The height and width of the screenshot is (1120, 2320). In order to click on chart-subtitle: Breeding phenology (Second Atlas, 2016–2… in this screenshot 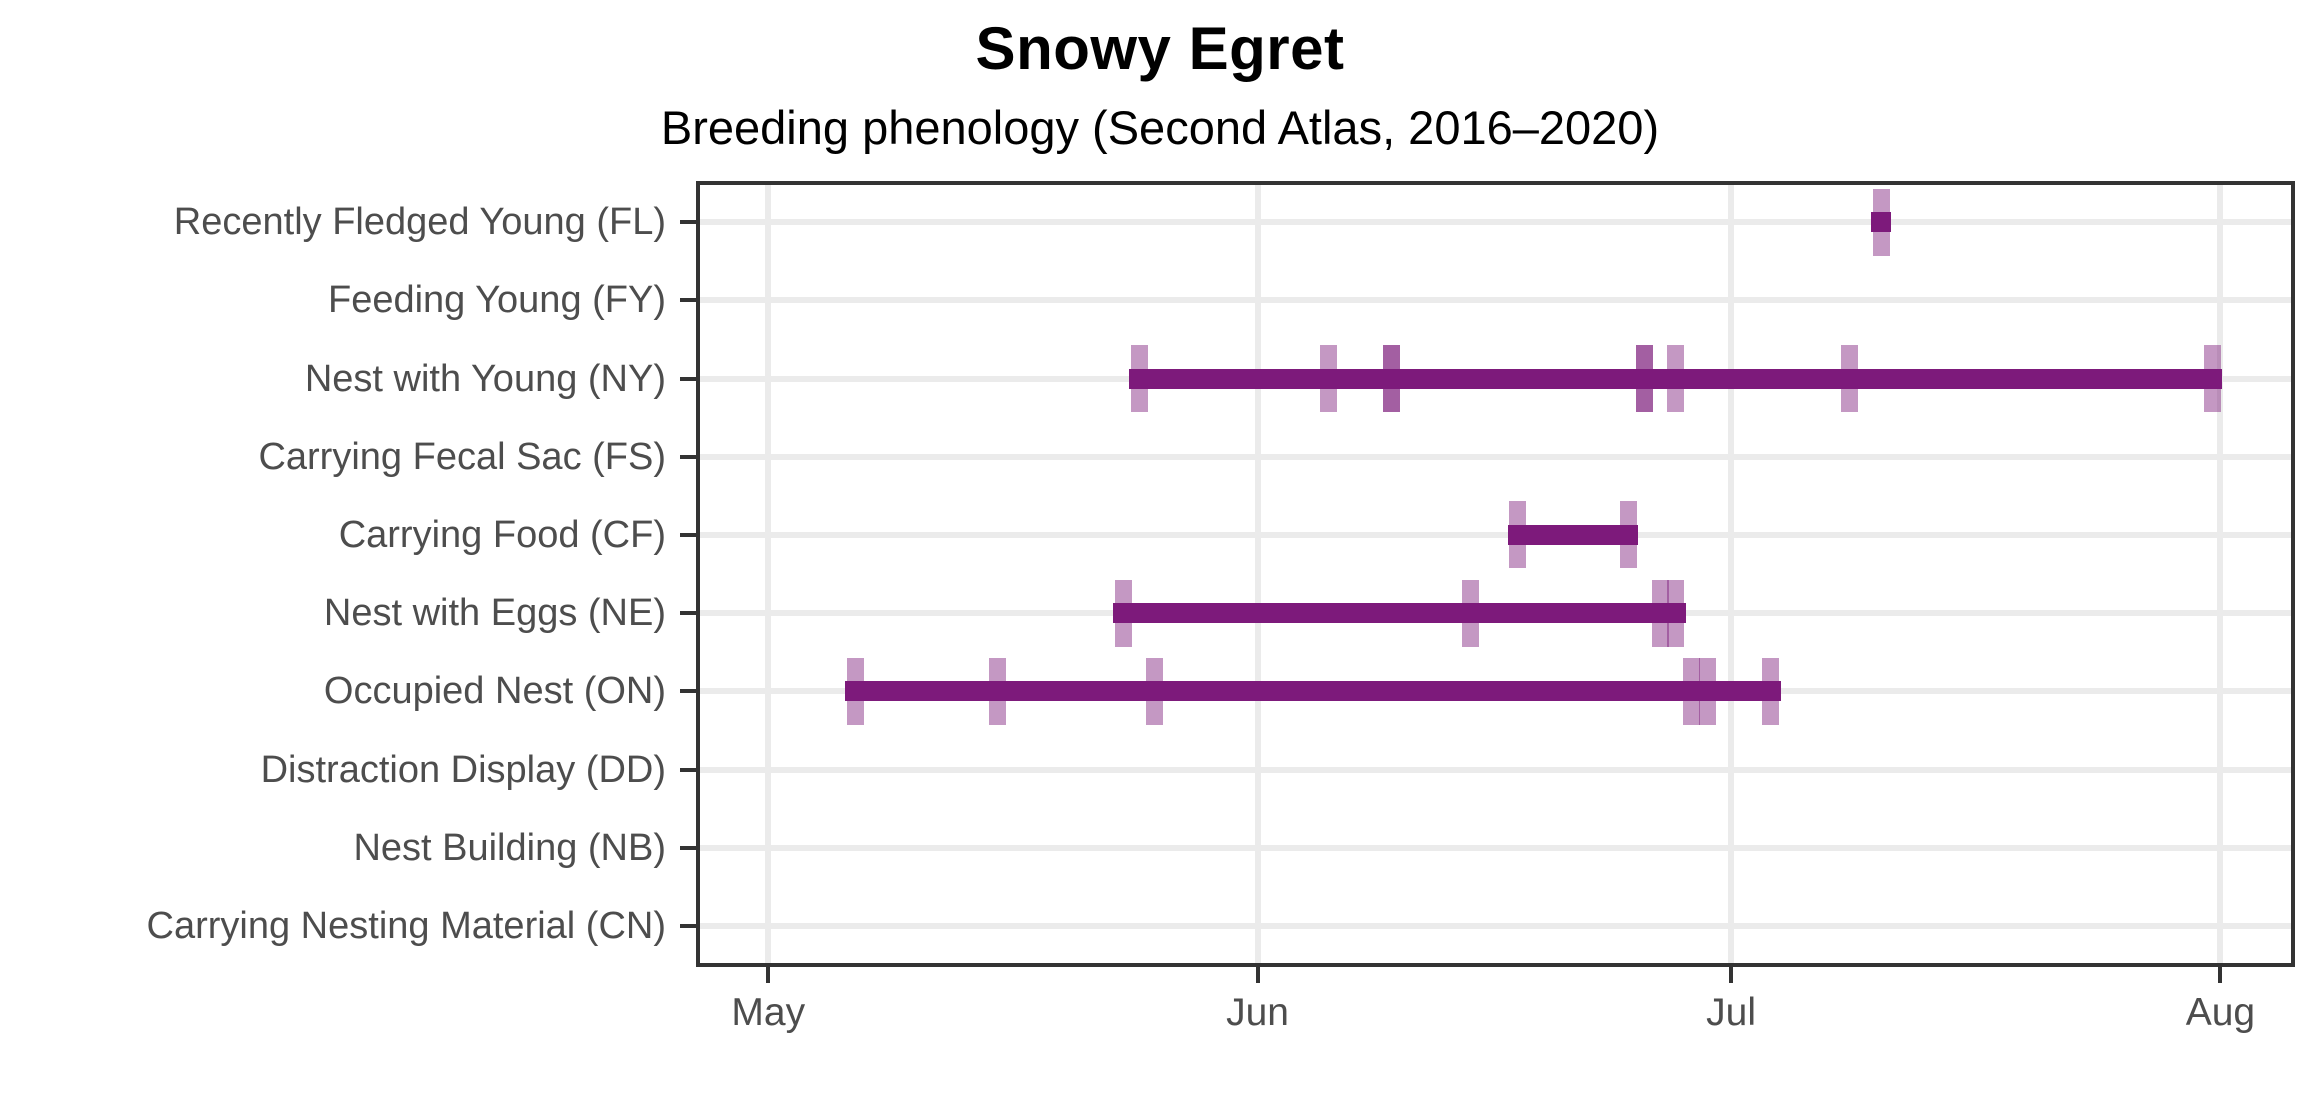, I will do `click(1160, 127)`.